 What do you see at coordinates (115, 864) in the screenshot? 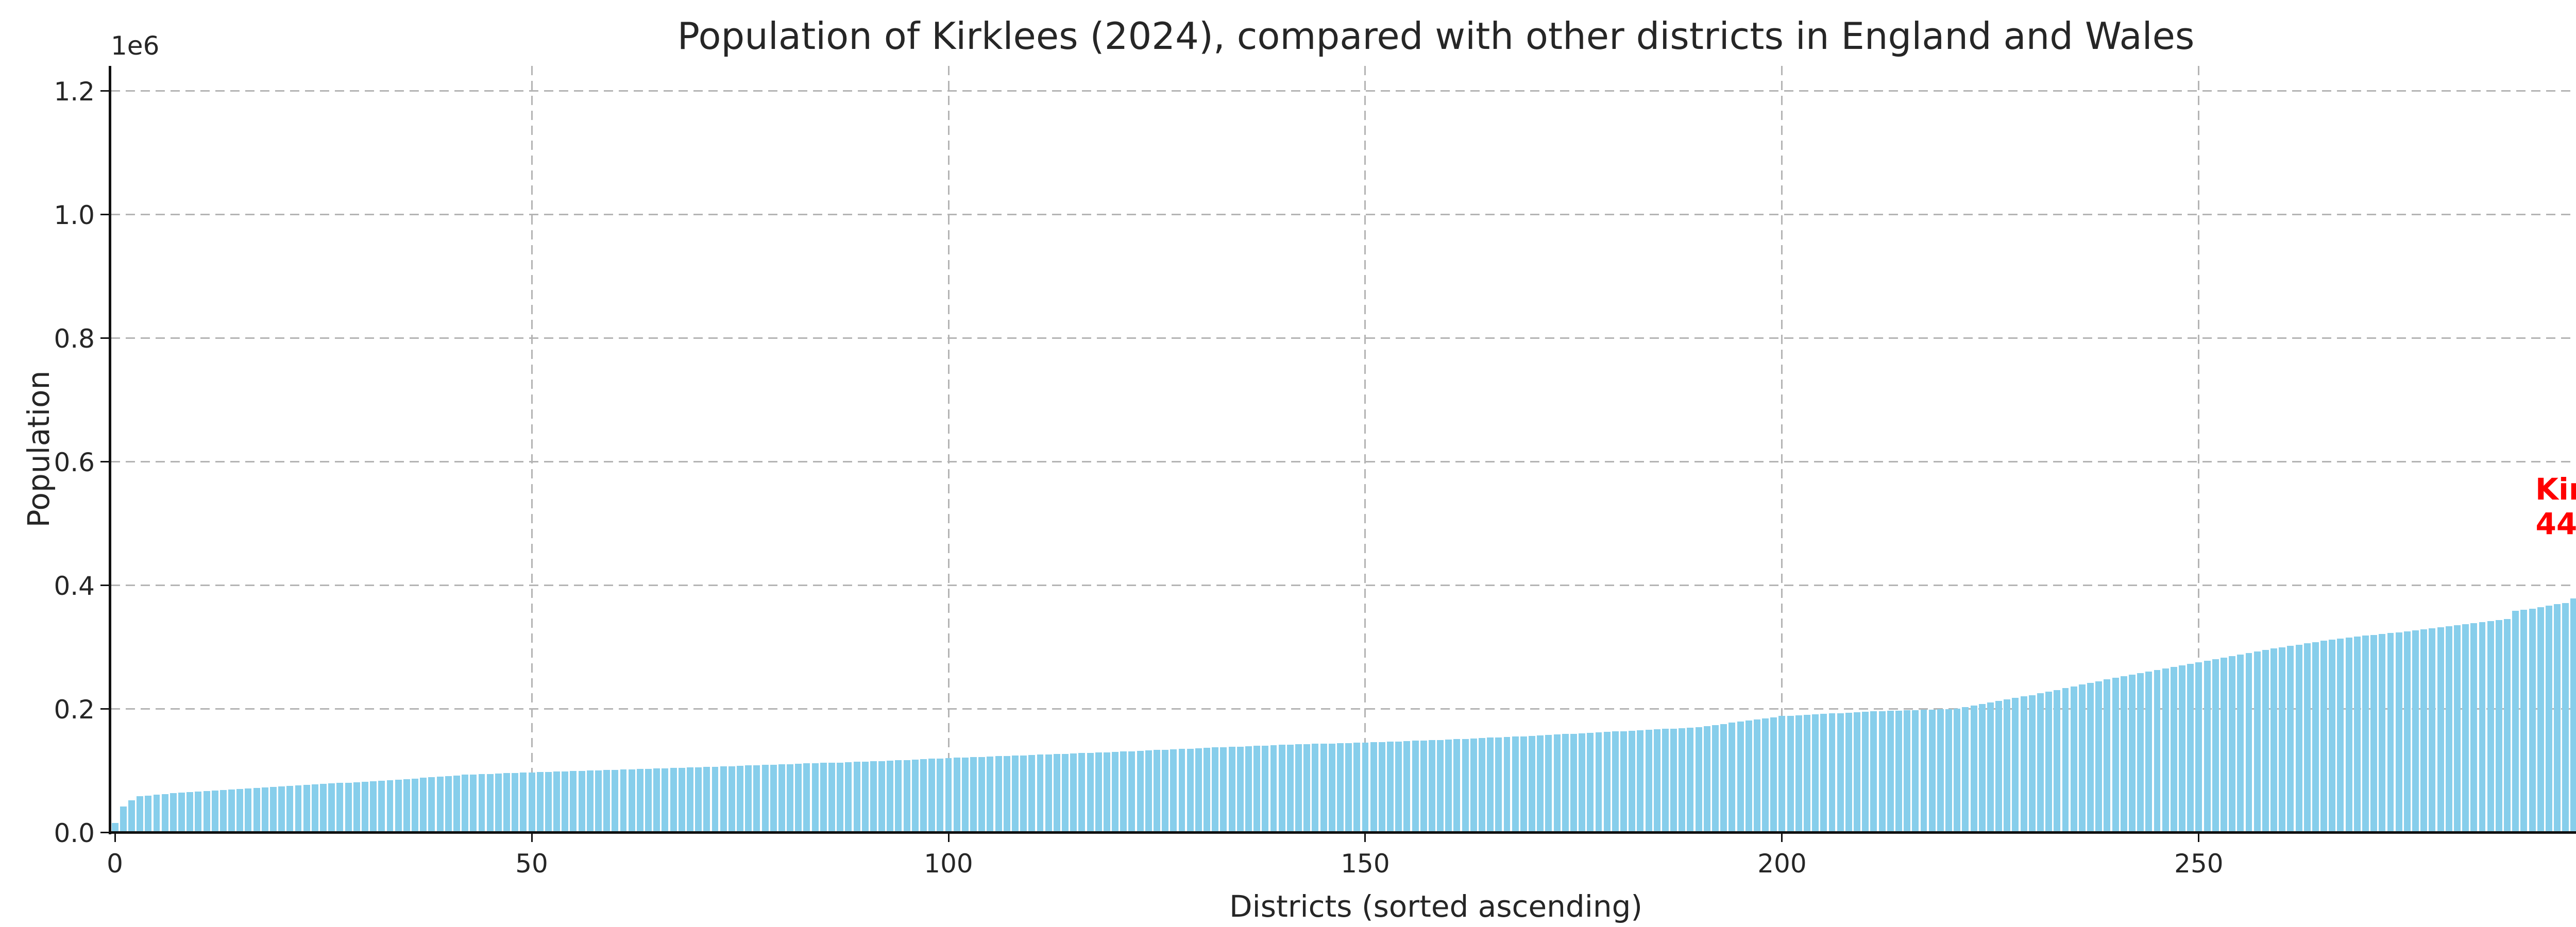
I see `x-tick-label: 0` at bounding box center [115, 864].